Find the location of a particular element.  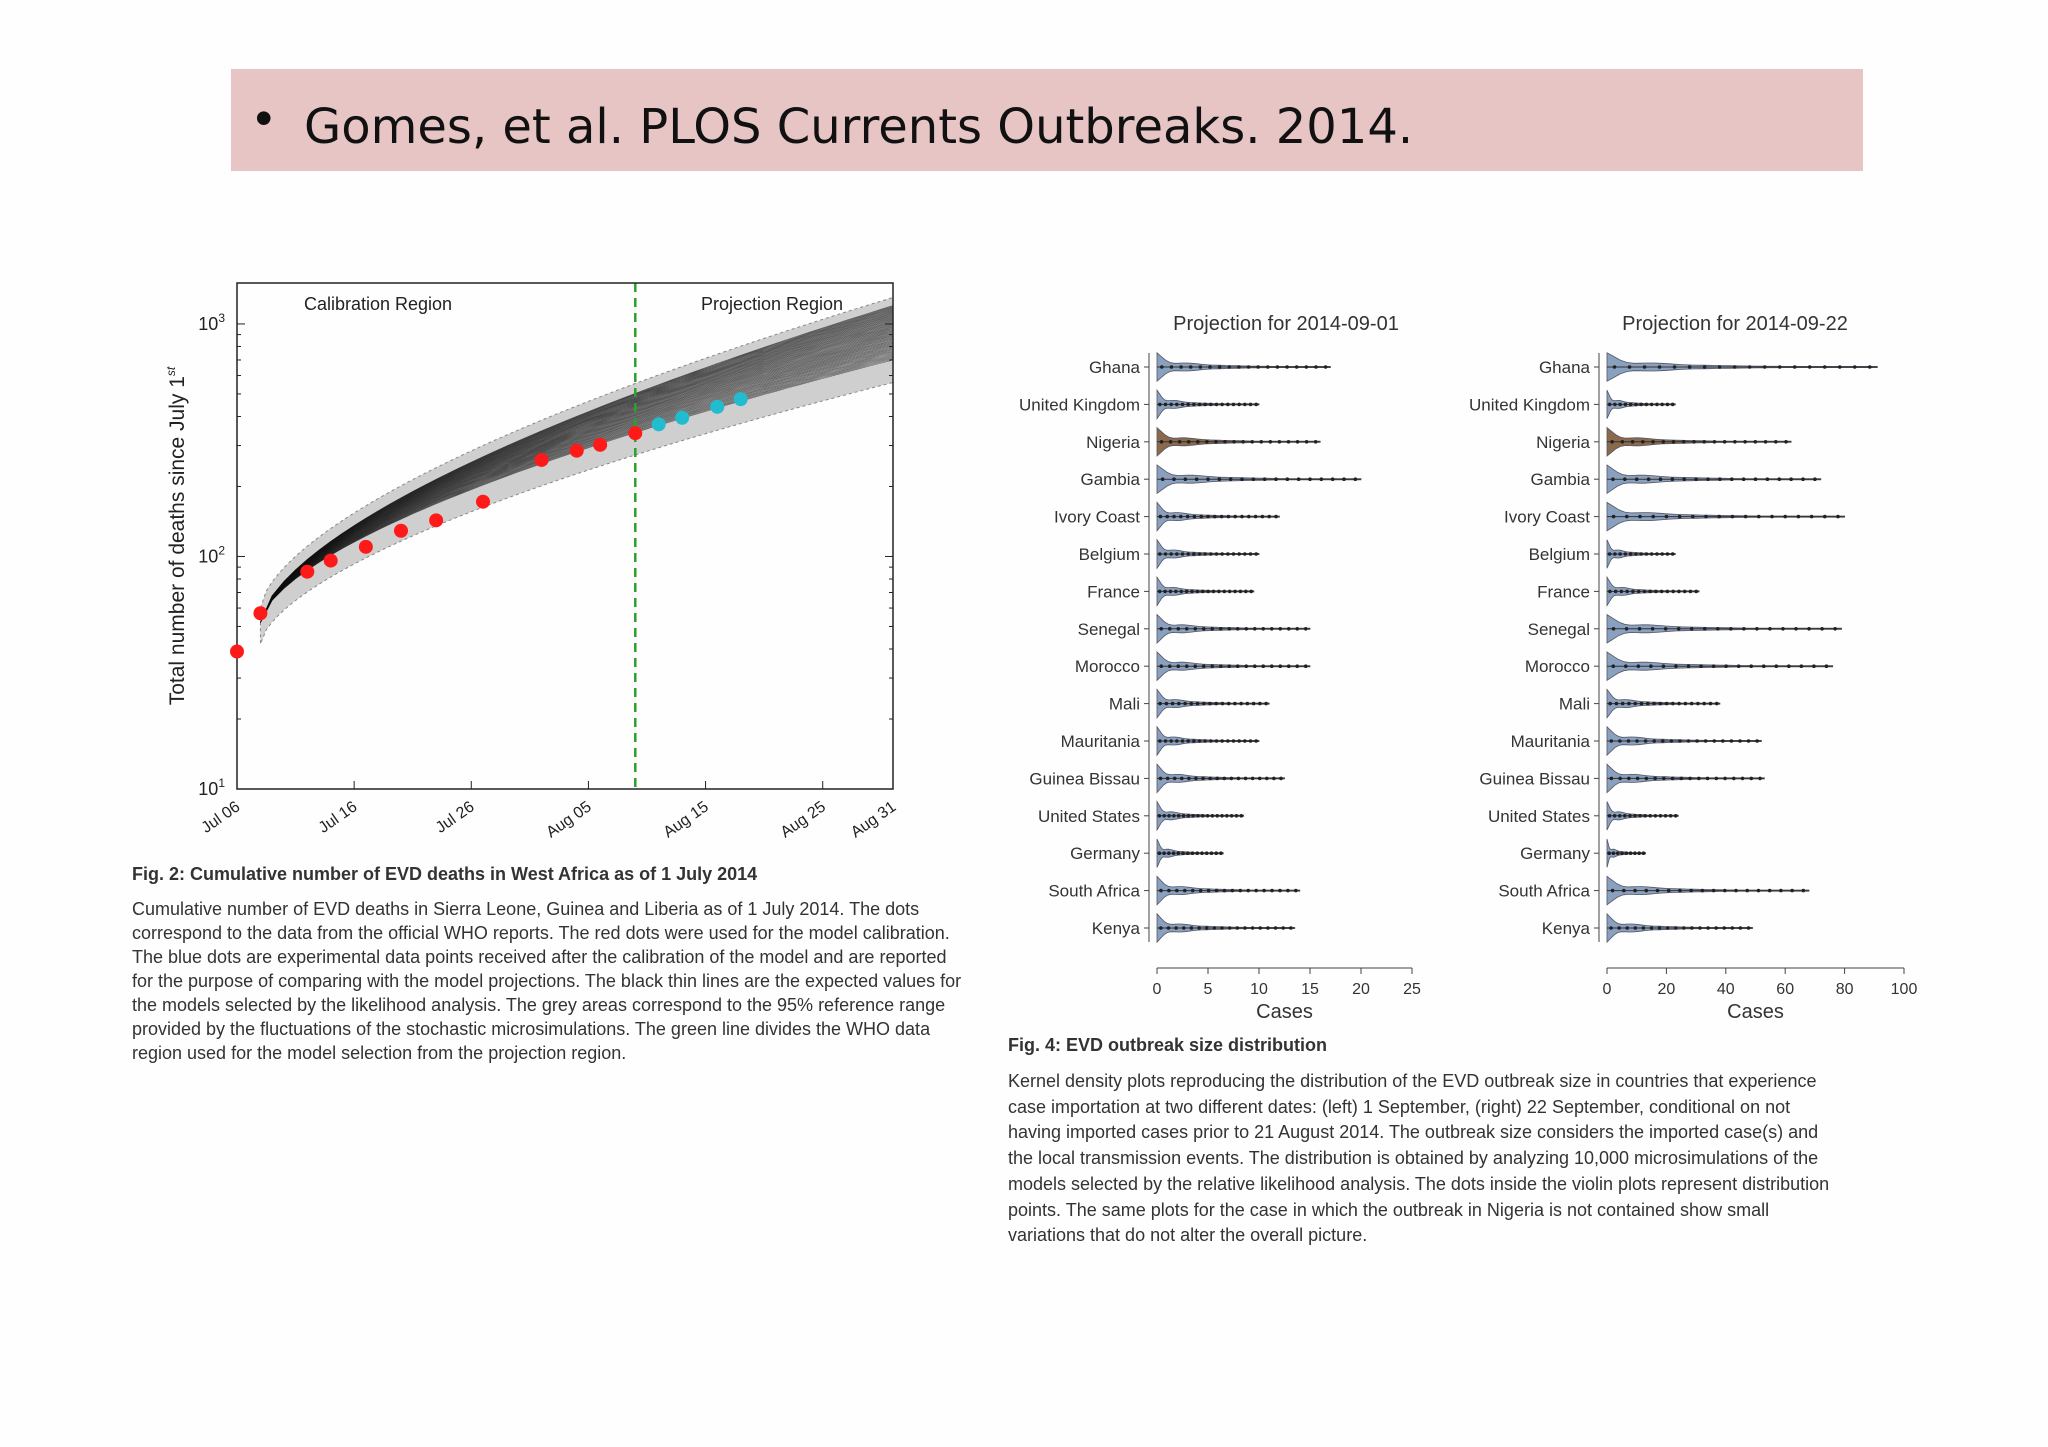

model-line is located at coordinates (576, 464).